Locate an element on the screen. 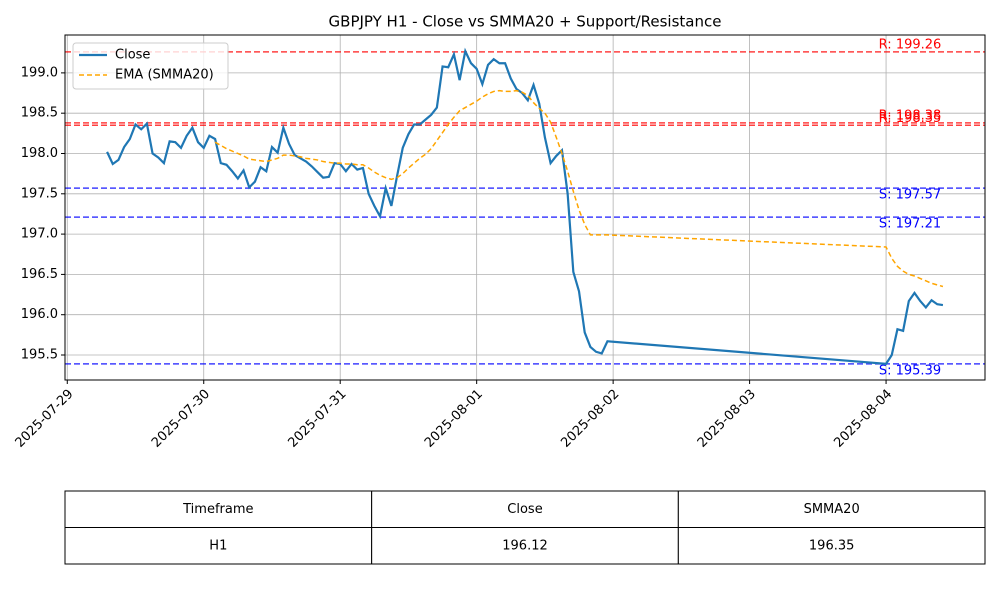 The image size is (1000, 600). table-cell-text: 196.12 is located at coordinates (525, 545).